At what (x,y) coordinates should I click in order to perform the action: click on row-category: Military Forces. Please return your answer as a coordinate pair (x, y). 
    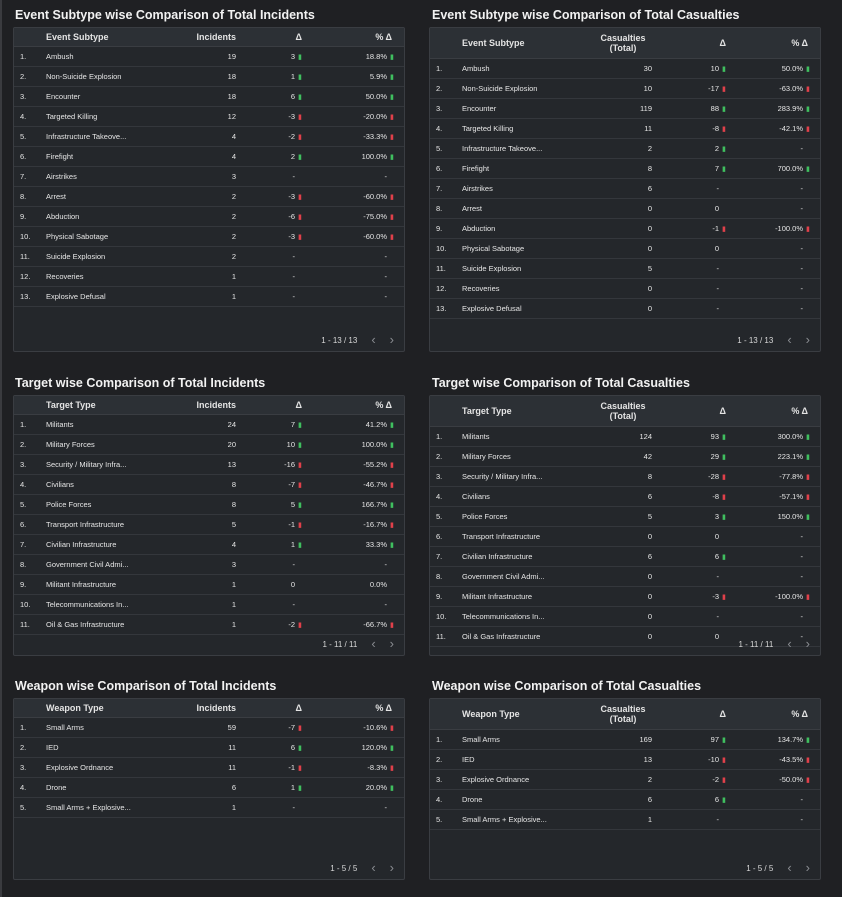
    Looking at the image, I should click on (486, 456).